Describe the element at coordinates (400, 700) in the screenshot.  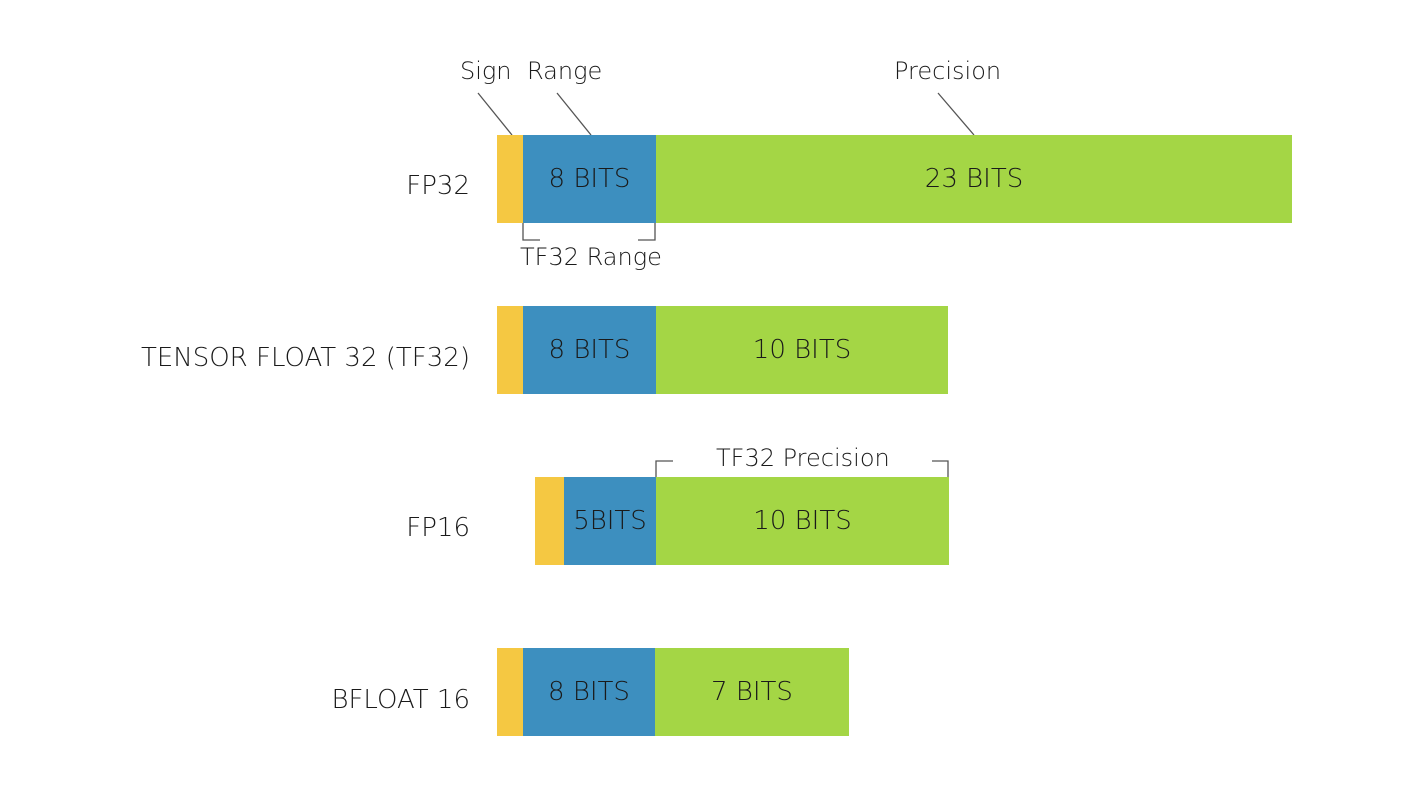
I see `bfloat16-label: BFLOAT 16` at that location.